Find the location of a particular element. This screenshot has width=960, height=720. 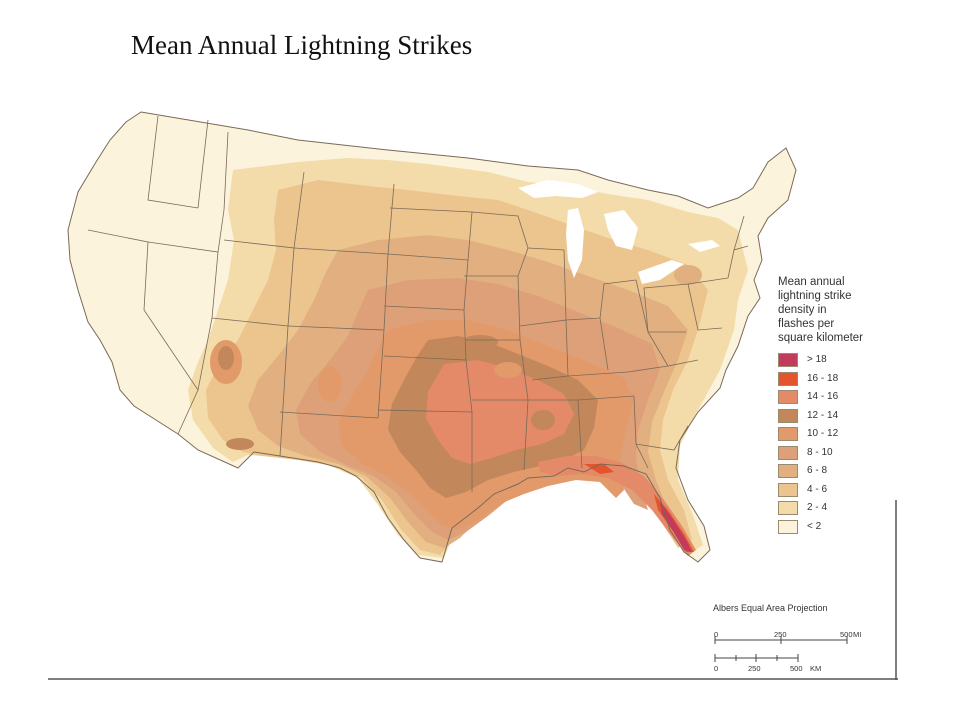

legend-title-line: square kilometer is located at coordinates (821, 338).